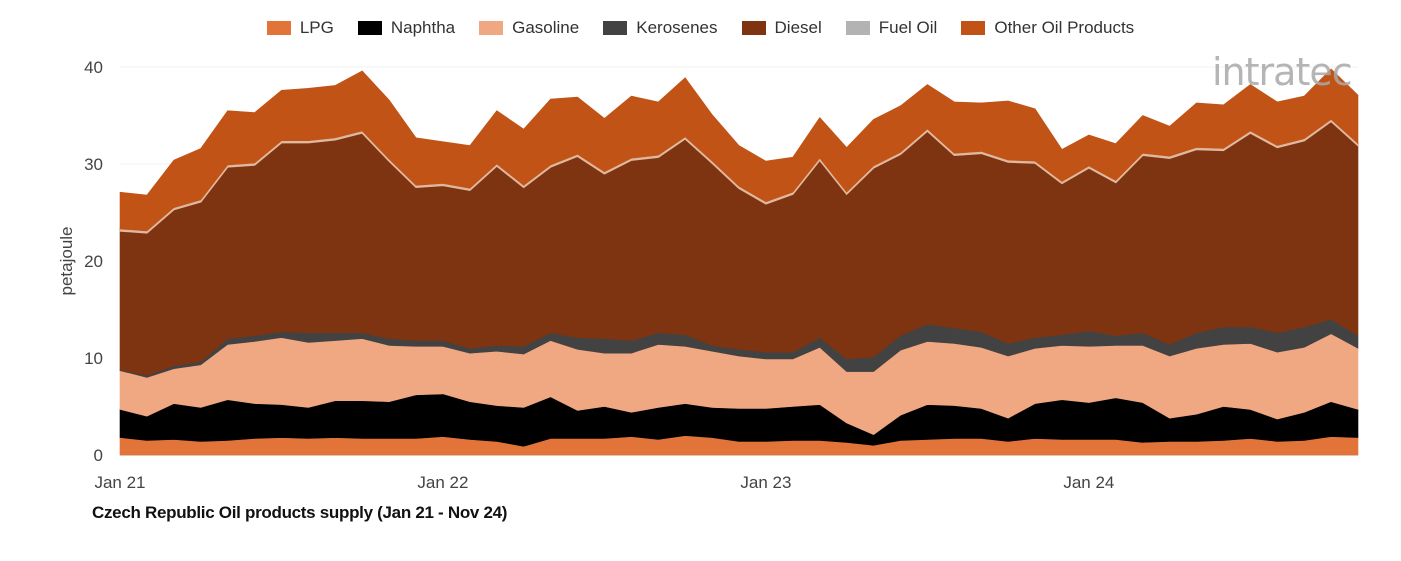 The width and height of the screenshot is (1401, 561). What do you see at coordinates (93, 67) in the screenshot?
I see `y-tick-label: 40` at bounding box center [93, 67].